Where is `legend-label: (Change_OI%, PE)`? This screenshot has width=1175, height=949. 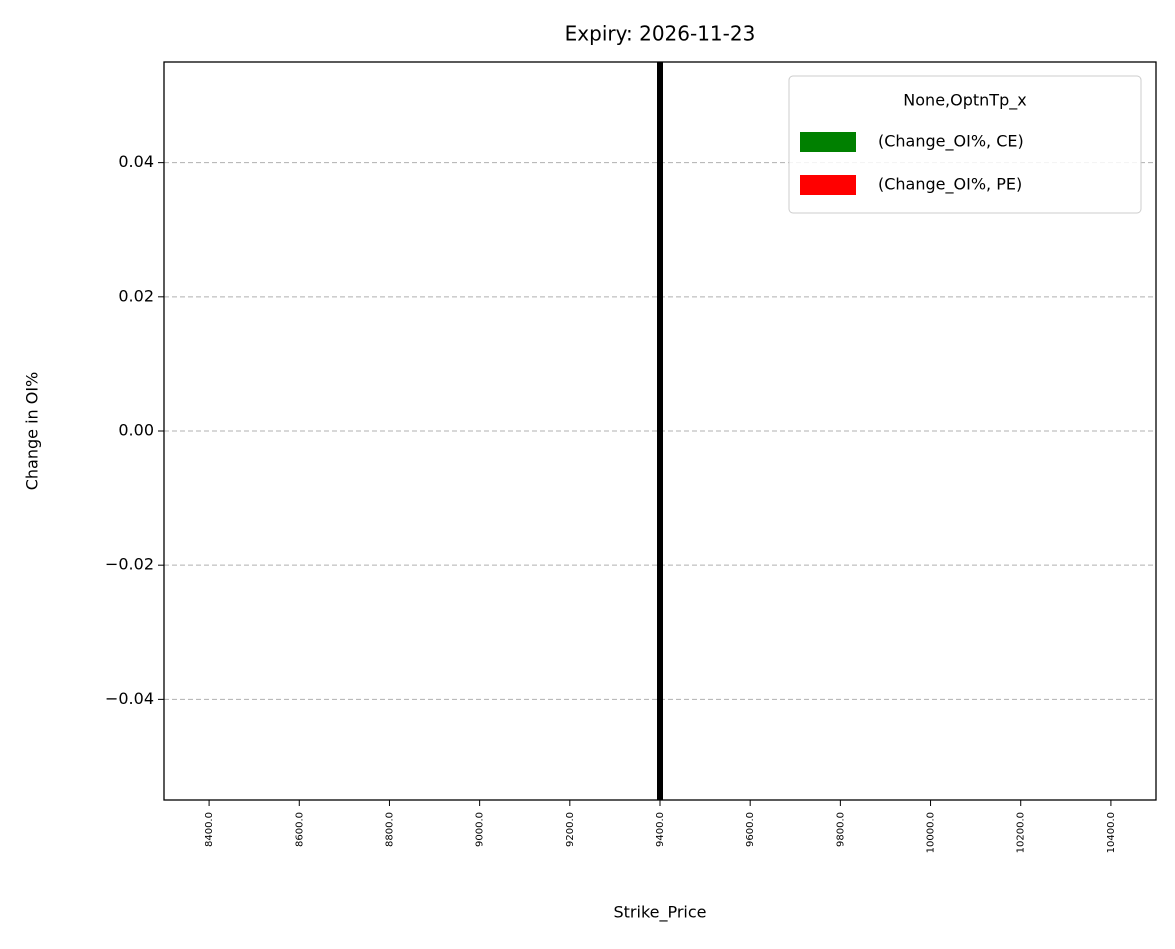
legend-label: (Change_OI%, PE) is located at coordinates (950, 185).